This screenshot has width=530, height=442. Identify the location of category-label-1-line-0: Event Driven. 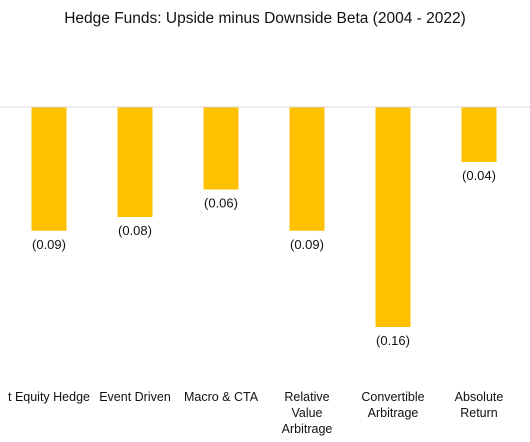
(135, 397).